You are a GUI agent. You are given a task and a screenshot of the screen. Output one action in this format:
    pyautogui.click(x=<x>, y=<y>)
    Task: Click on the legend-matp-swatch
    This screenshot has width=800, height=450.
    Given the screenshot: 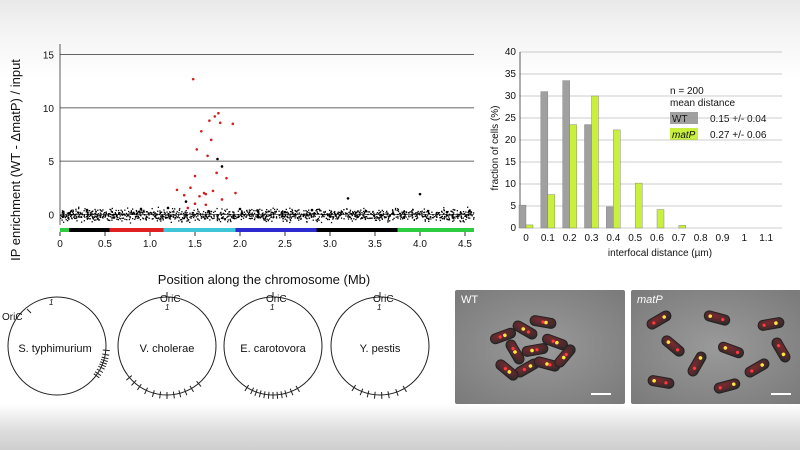 What is the action you would take?
    pyautogui.click(x=684, y=134)
    